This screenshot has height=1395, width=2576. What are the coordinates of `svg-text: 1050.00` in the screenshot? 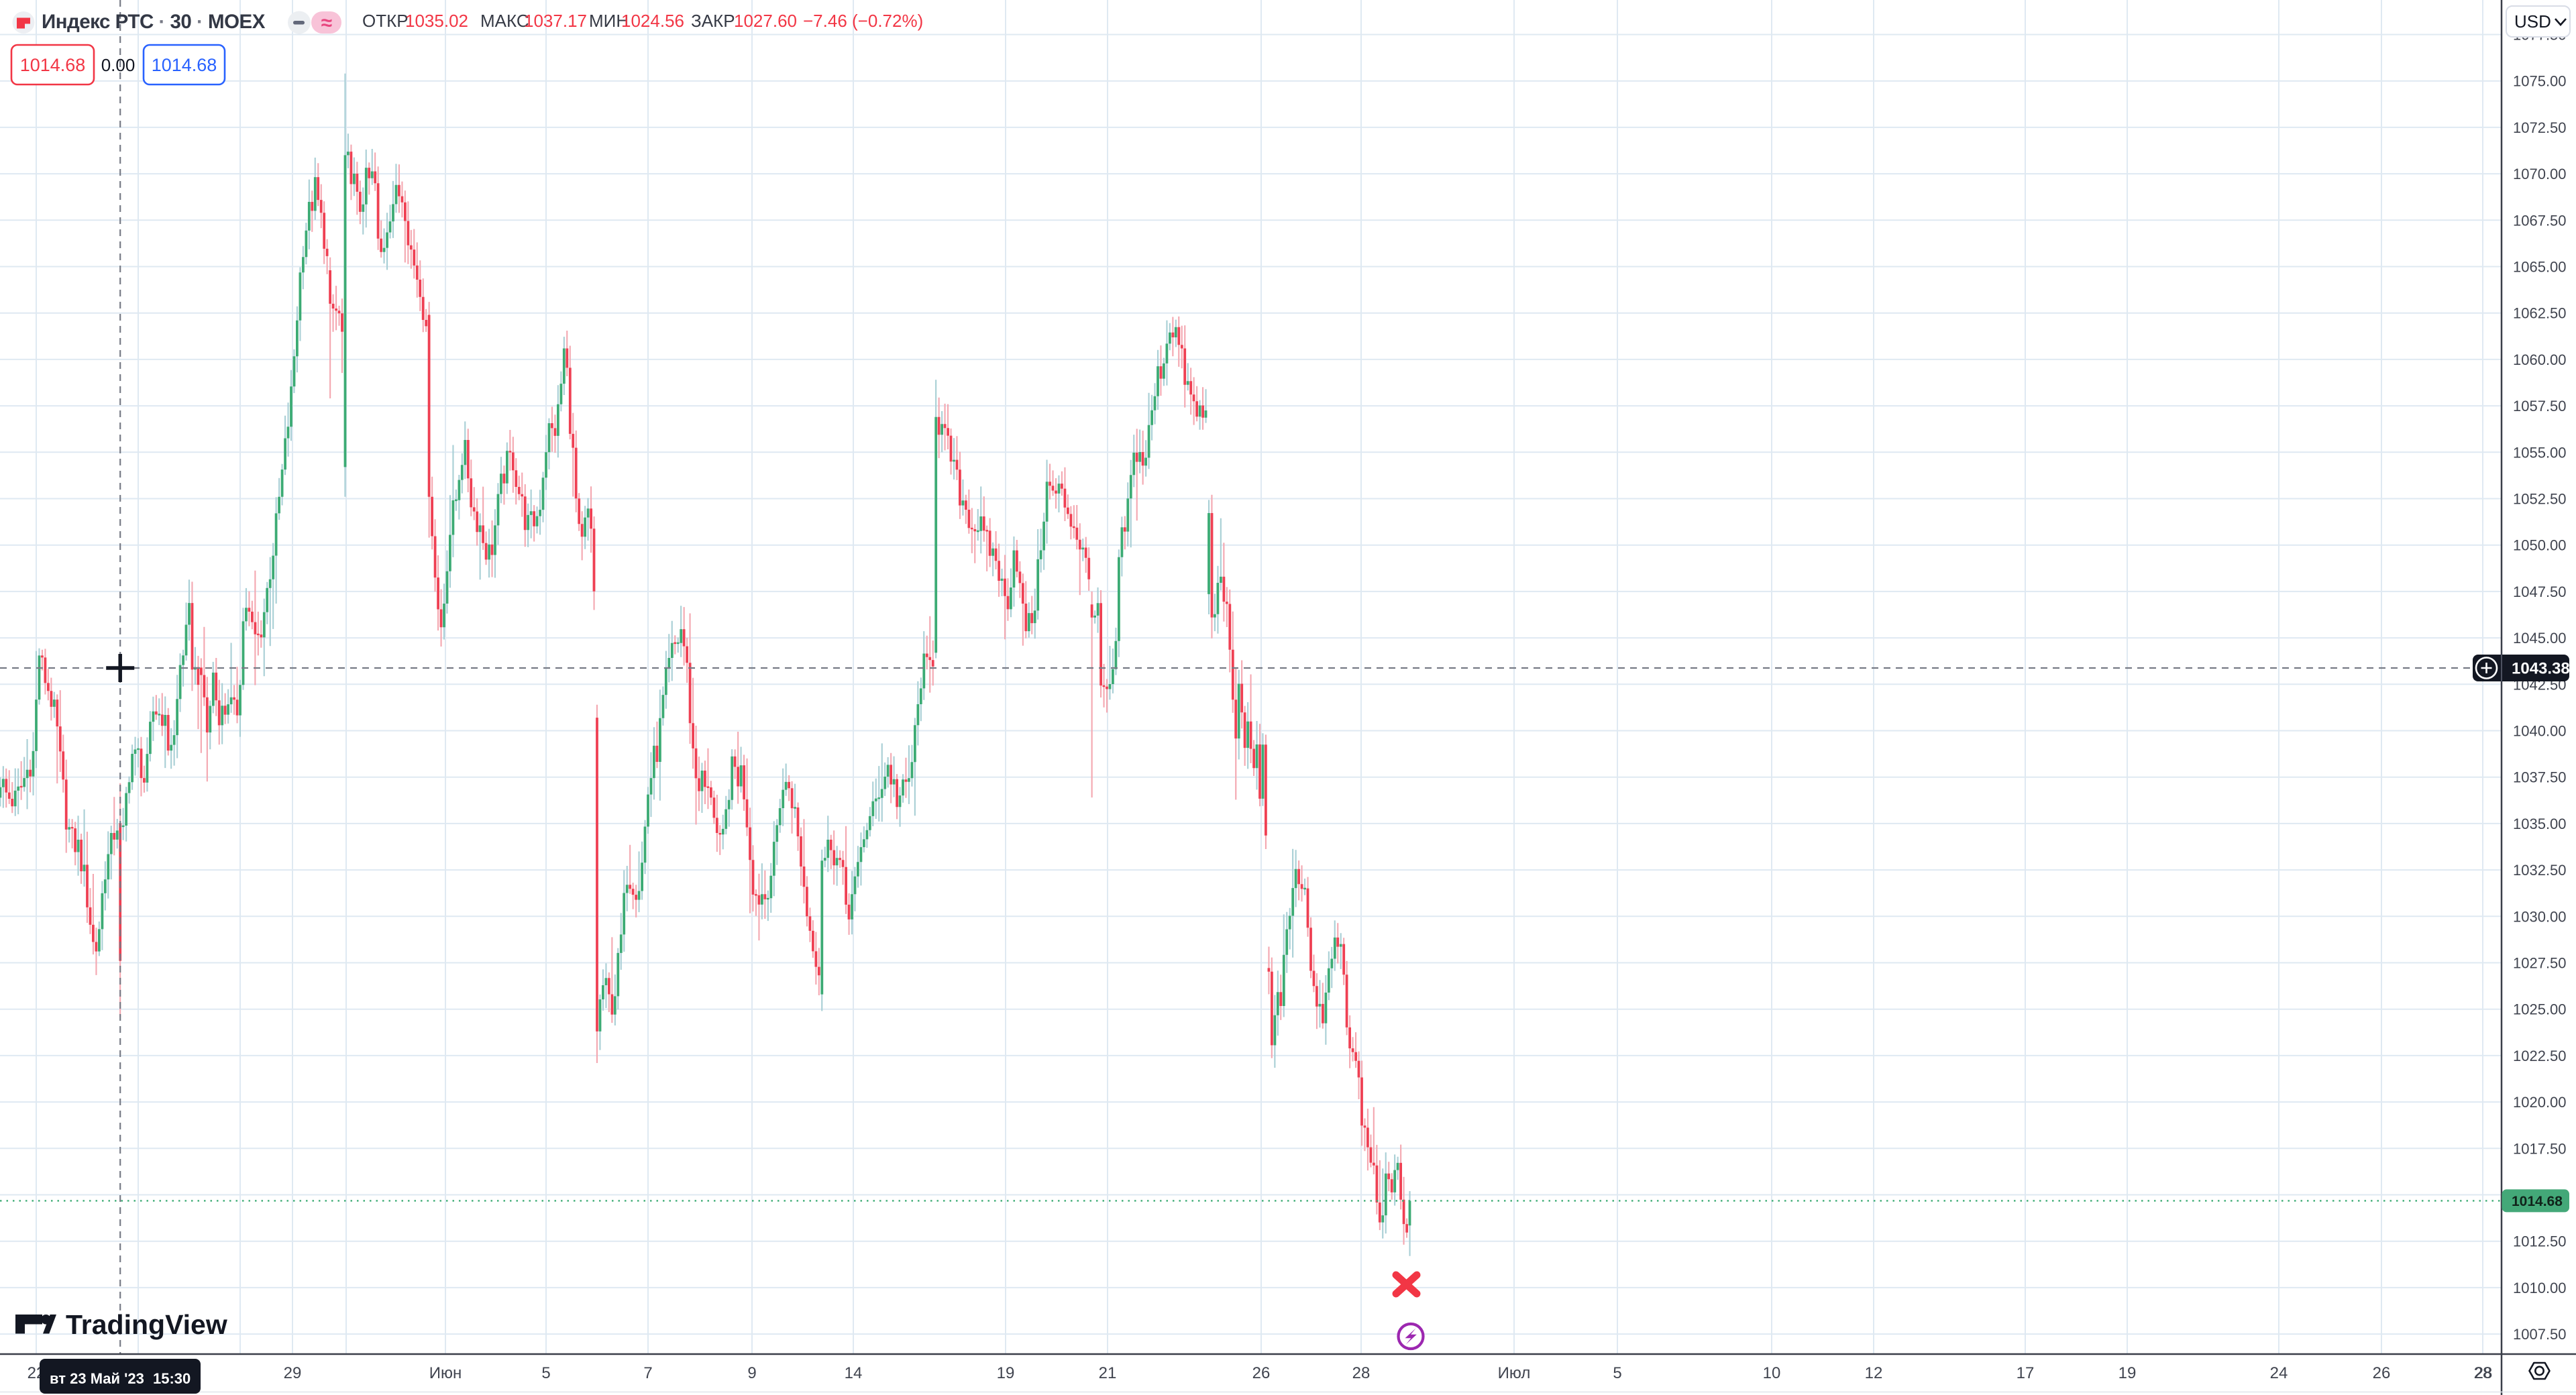 It's located at (2540, 545).